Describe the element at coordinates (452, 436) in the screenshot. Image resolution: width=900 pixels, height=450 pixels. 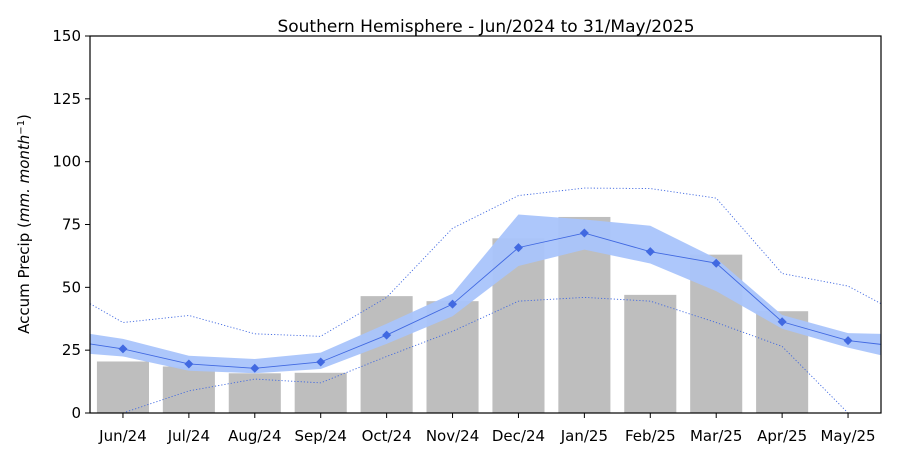
I see `x-tick-label: Nov/24` at that location.